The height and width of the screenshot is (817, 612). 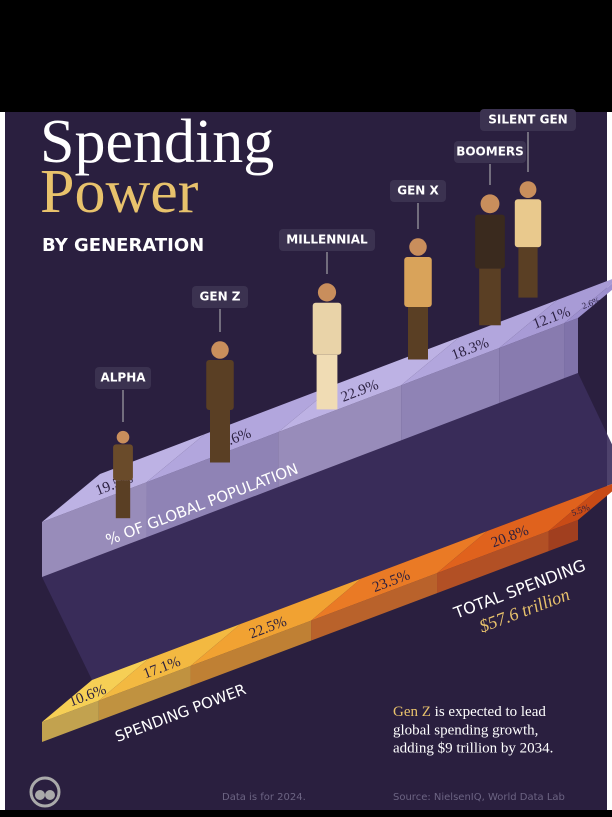 What do you see at coordinates (479, 797) in the screenshot?
I see `source: Source: NielsenIQ, World Data Lab` at bounding box center [479, 797].